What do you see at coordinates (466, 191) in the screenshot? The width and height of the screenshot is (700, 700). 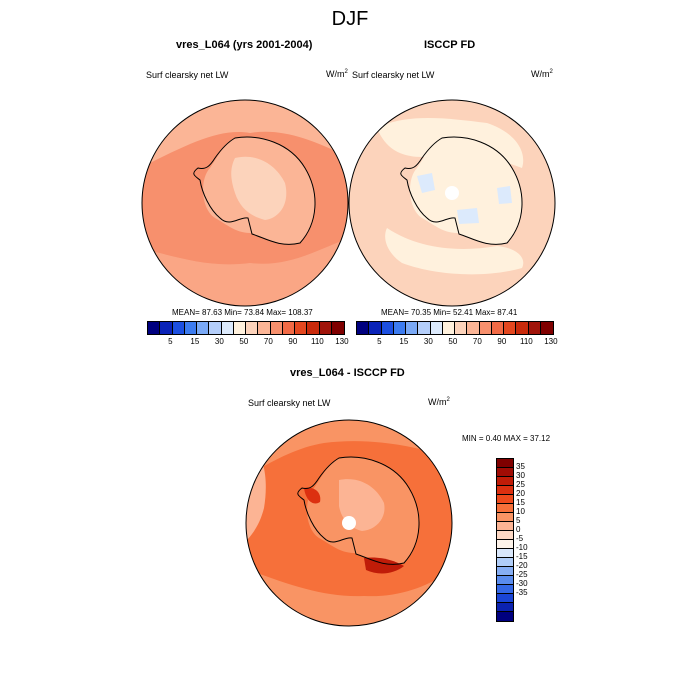 I see `panel2-continent` at bounding box center [466, 191].